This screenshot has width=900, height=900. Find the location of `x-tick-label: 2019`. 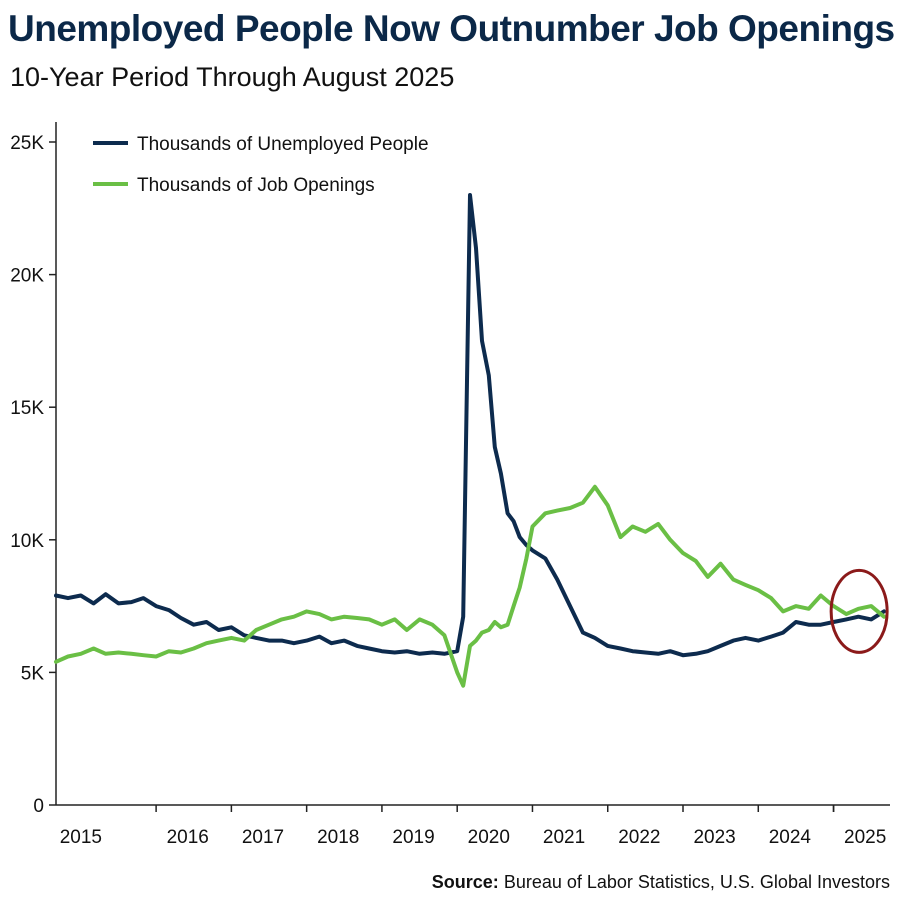

x-tick-label: 2019 is located at coordinates (413, 837).